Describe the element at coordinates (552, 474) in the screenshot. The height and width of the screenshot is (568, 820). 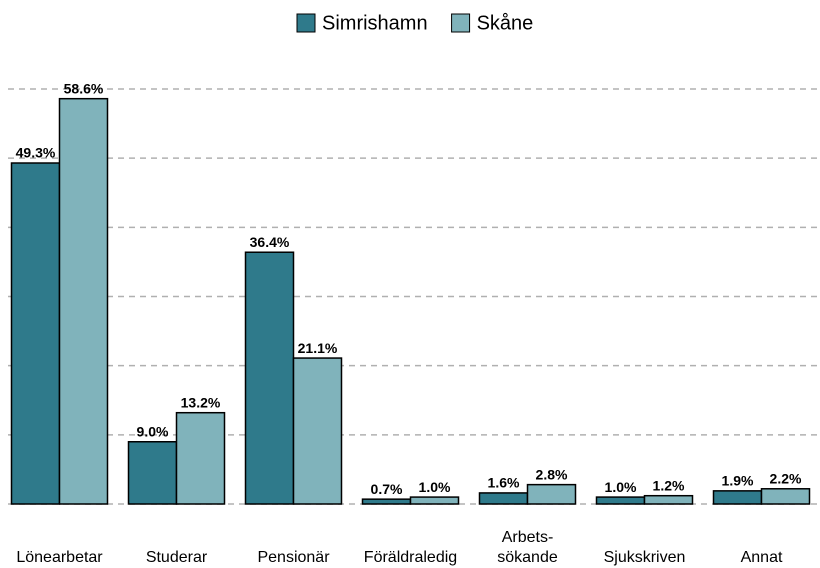
I see `data-label: 2.8%` at that location.